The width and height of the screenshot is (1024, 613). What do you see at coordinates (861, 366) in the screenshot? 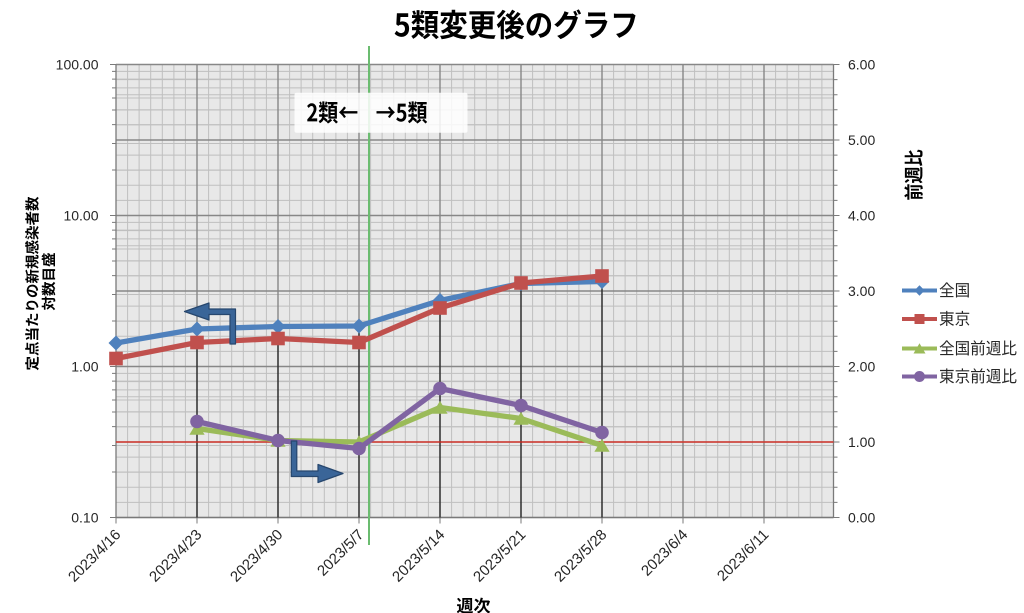
I see `svg-text: 2.00` at bounding box center [861, 366].